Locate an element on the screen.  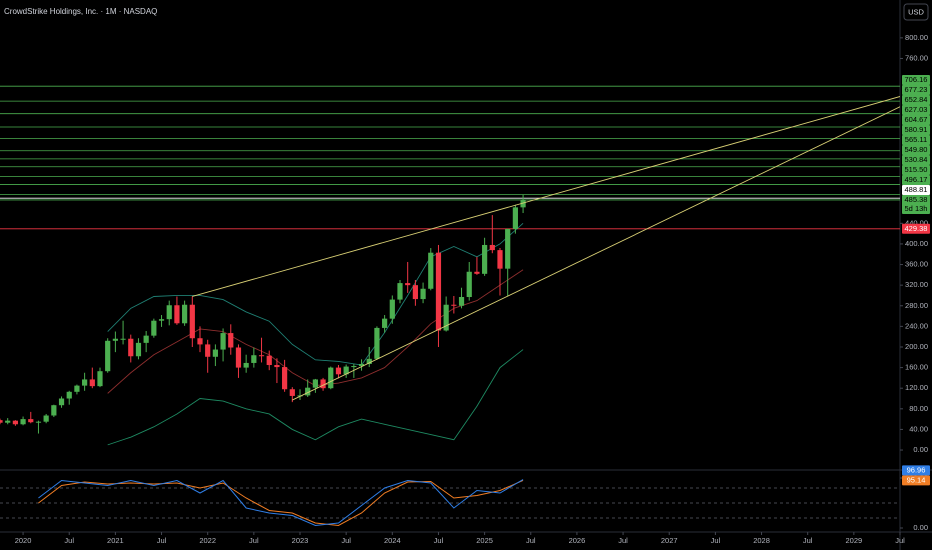
y-tick-label: 200.00 is located at coordinates (916, 346).